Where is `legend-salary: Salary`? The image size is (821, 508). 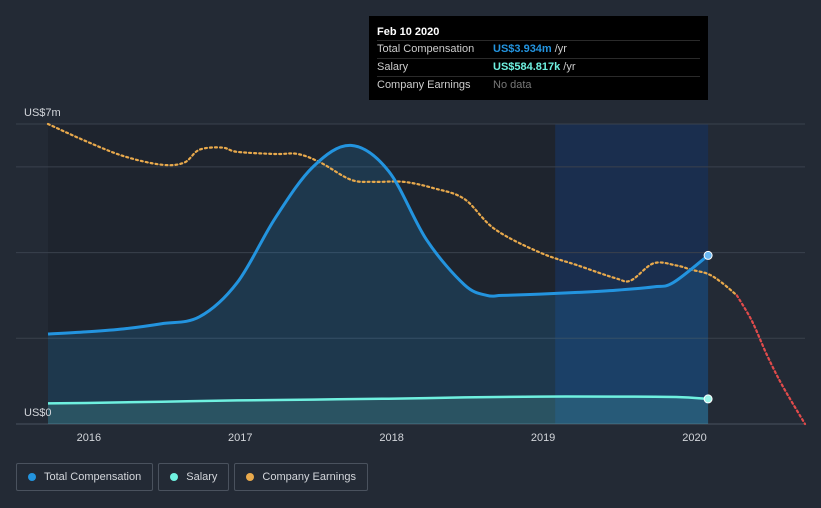
legend-salary: Salary is located at coordinates (194, 477).